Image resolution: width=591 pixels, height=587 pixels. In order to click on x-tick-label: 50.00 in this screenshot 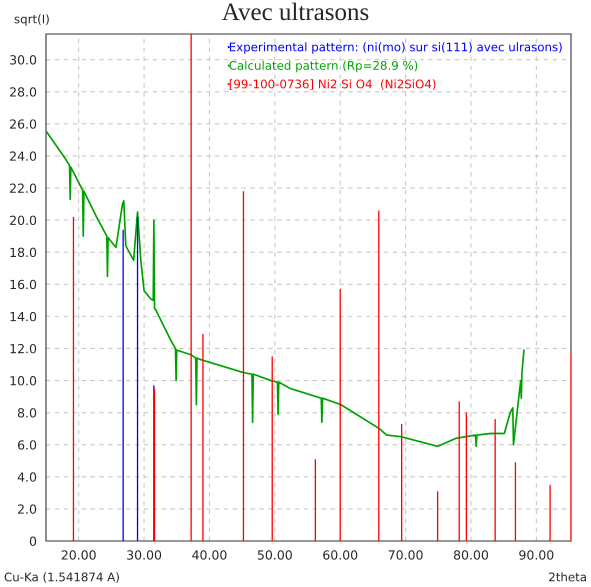, I will do `click(275, 555)`.